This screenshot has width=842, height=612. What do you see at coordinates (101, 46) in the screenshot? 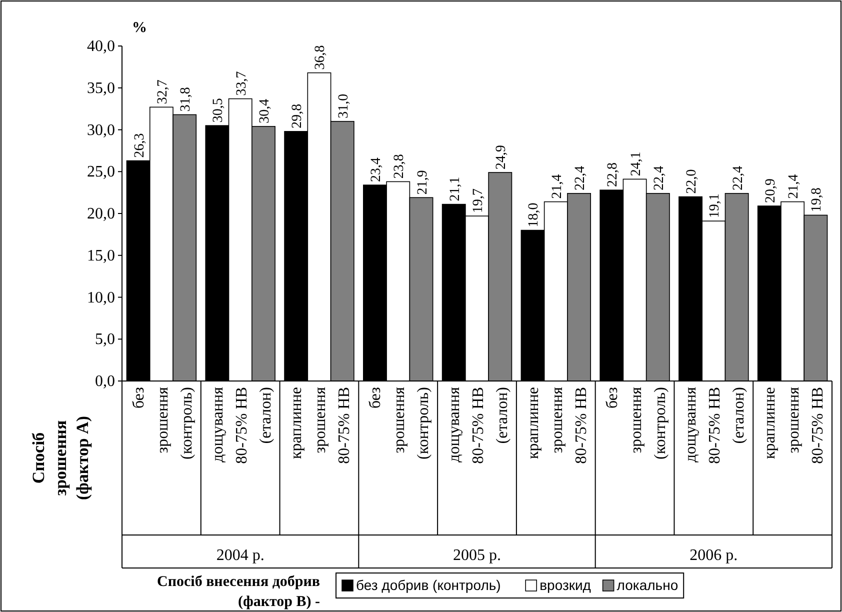
I see `y-tick-label: 40,0` at bounding box center [101, 46].